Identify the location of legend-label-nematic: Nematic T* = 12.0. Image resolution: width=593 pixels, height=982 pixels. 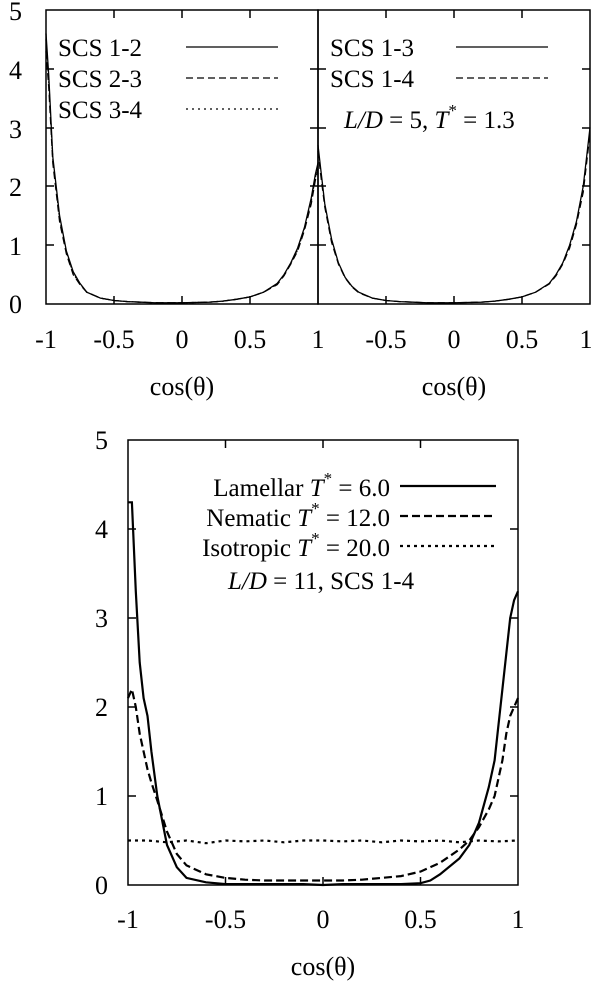
(298, 515).